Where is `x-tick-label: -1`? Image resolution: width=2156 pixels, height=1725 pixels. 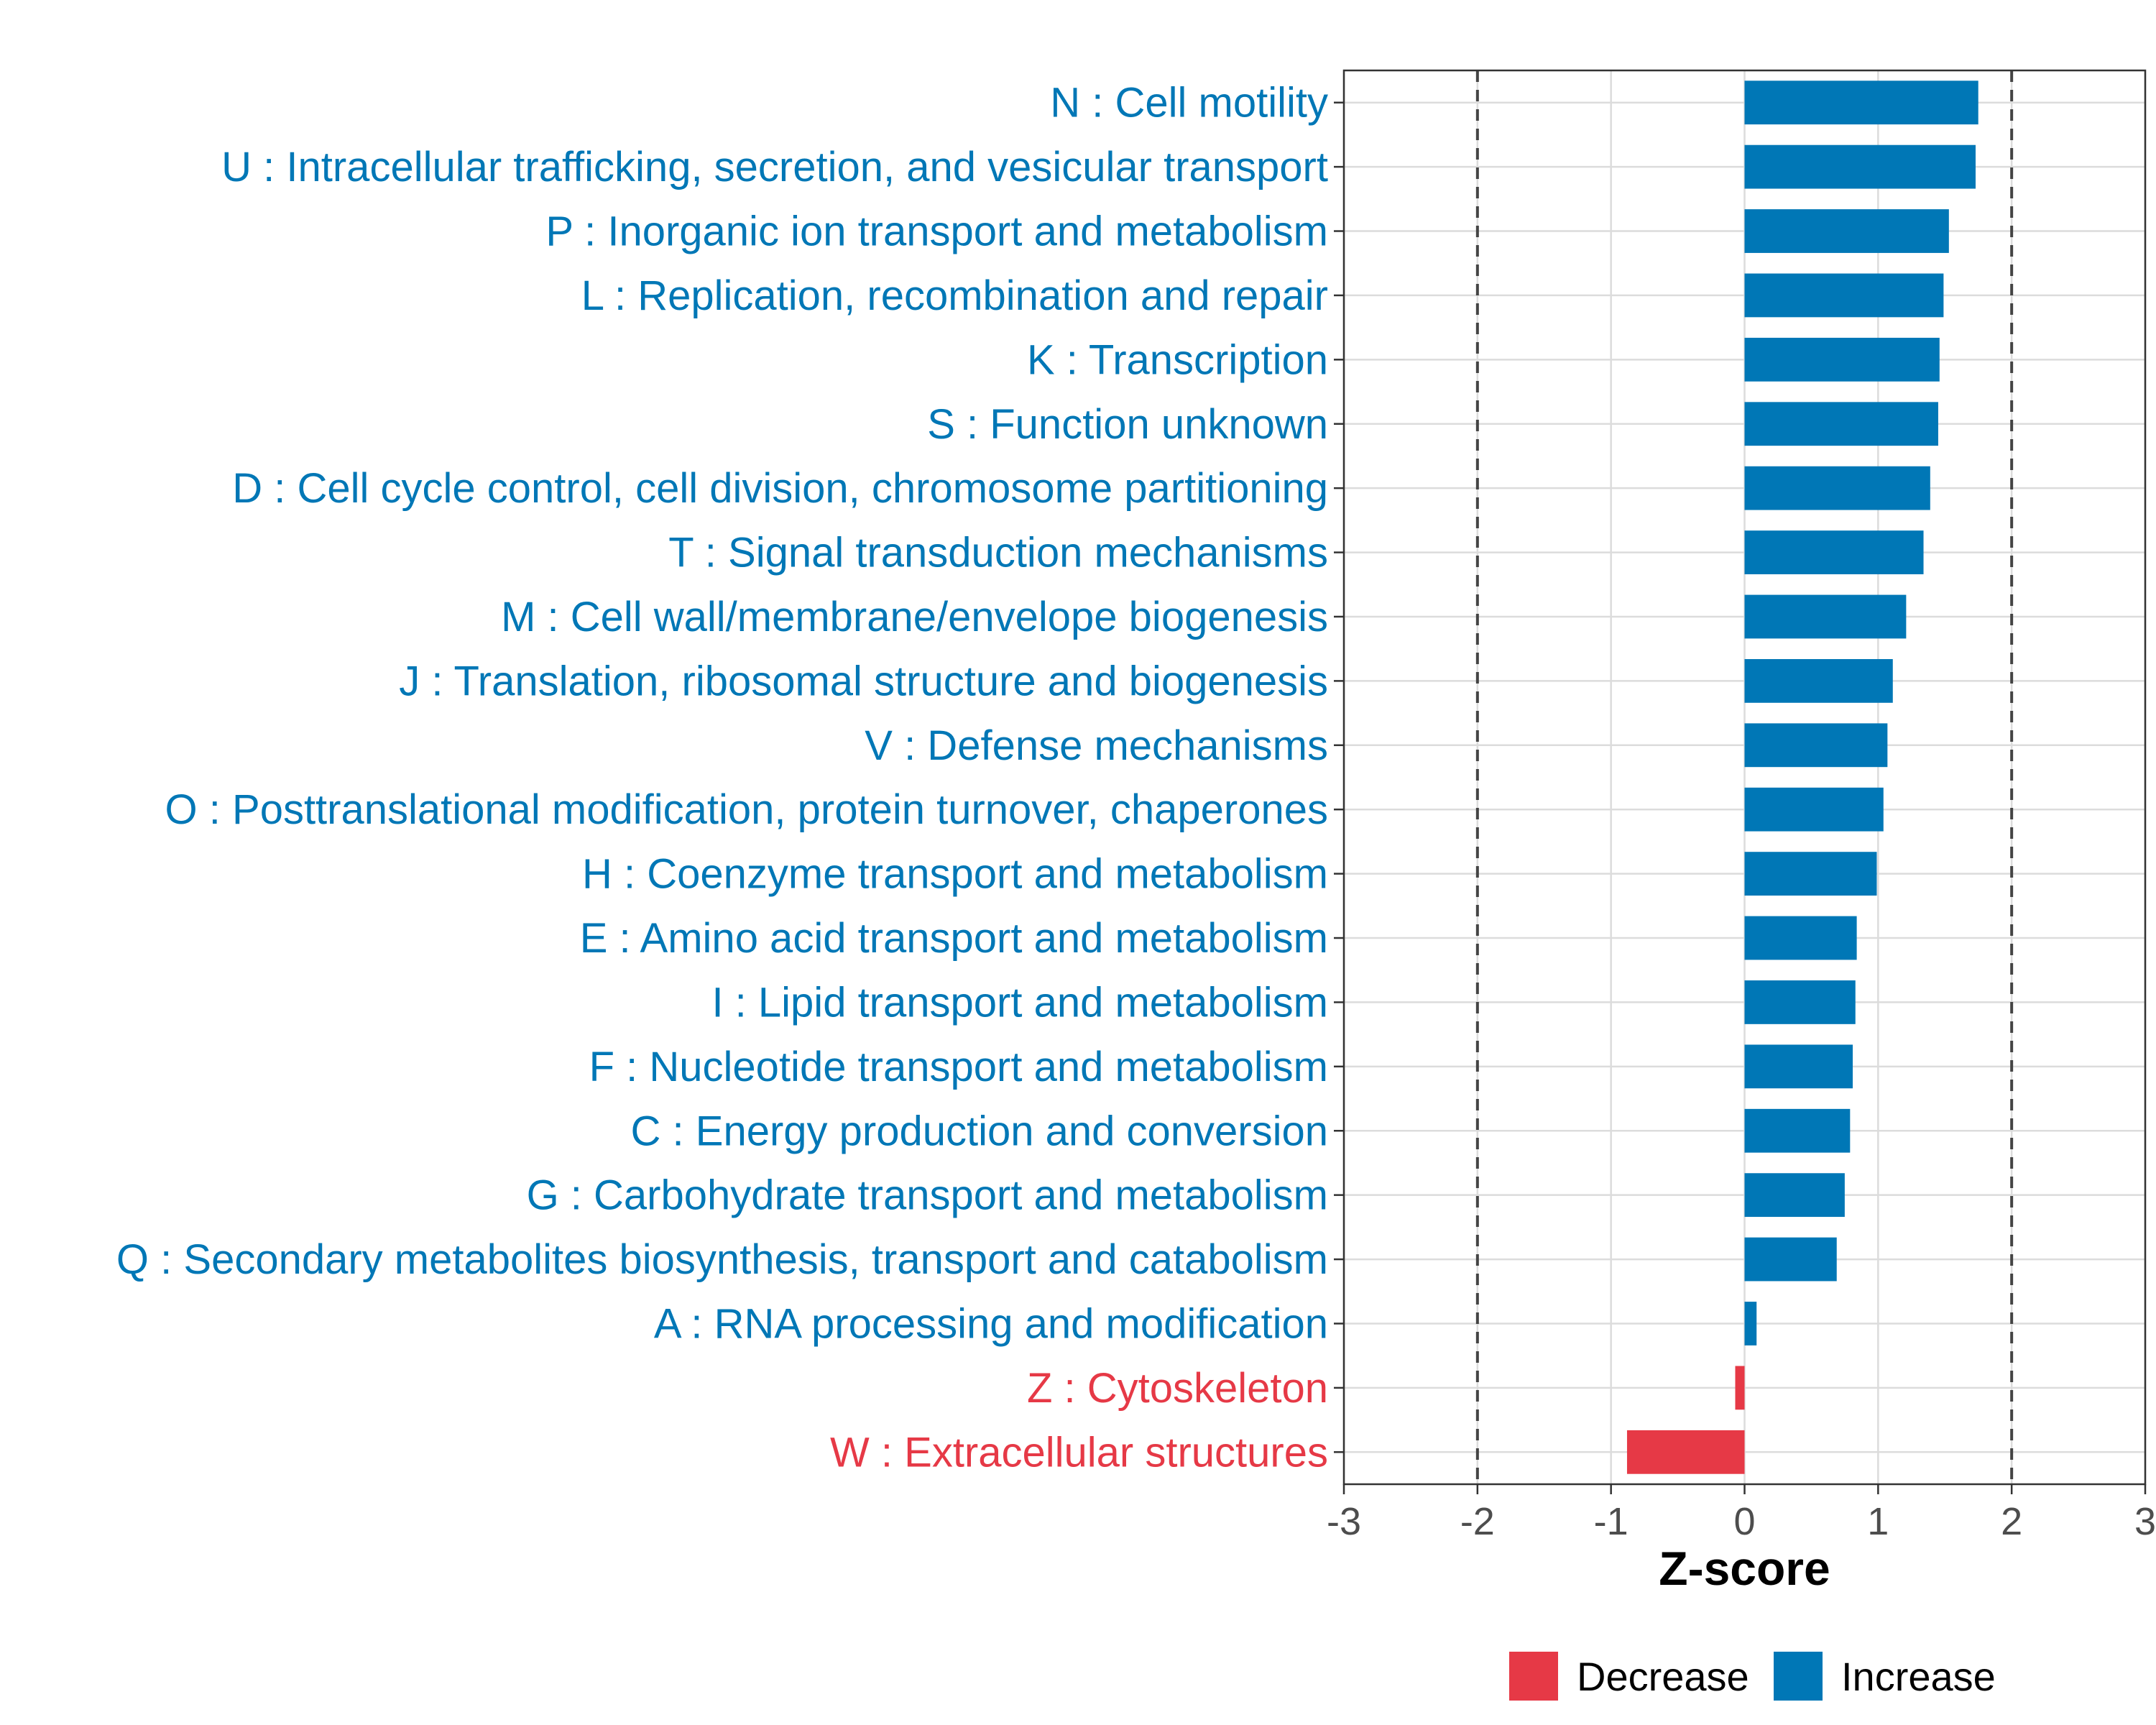 x-tick-label: -1 is located at coordinates (1611, 1521).